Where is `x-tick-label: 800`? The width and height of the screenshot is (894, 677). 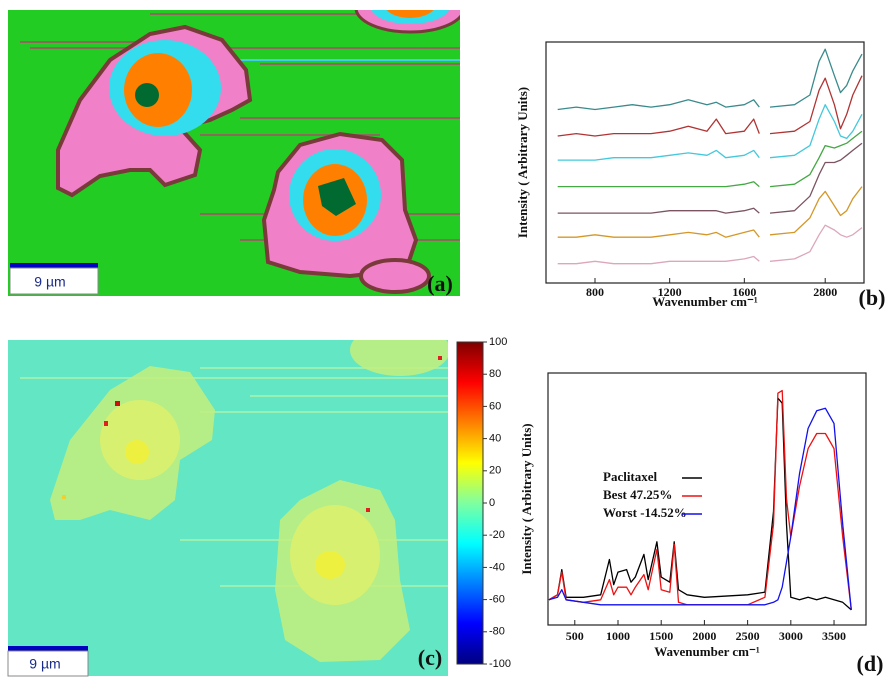 x-tick-label: 800 is located at coordinates (595, 292).